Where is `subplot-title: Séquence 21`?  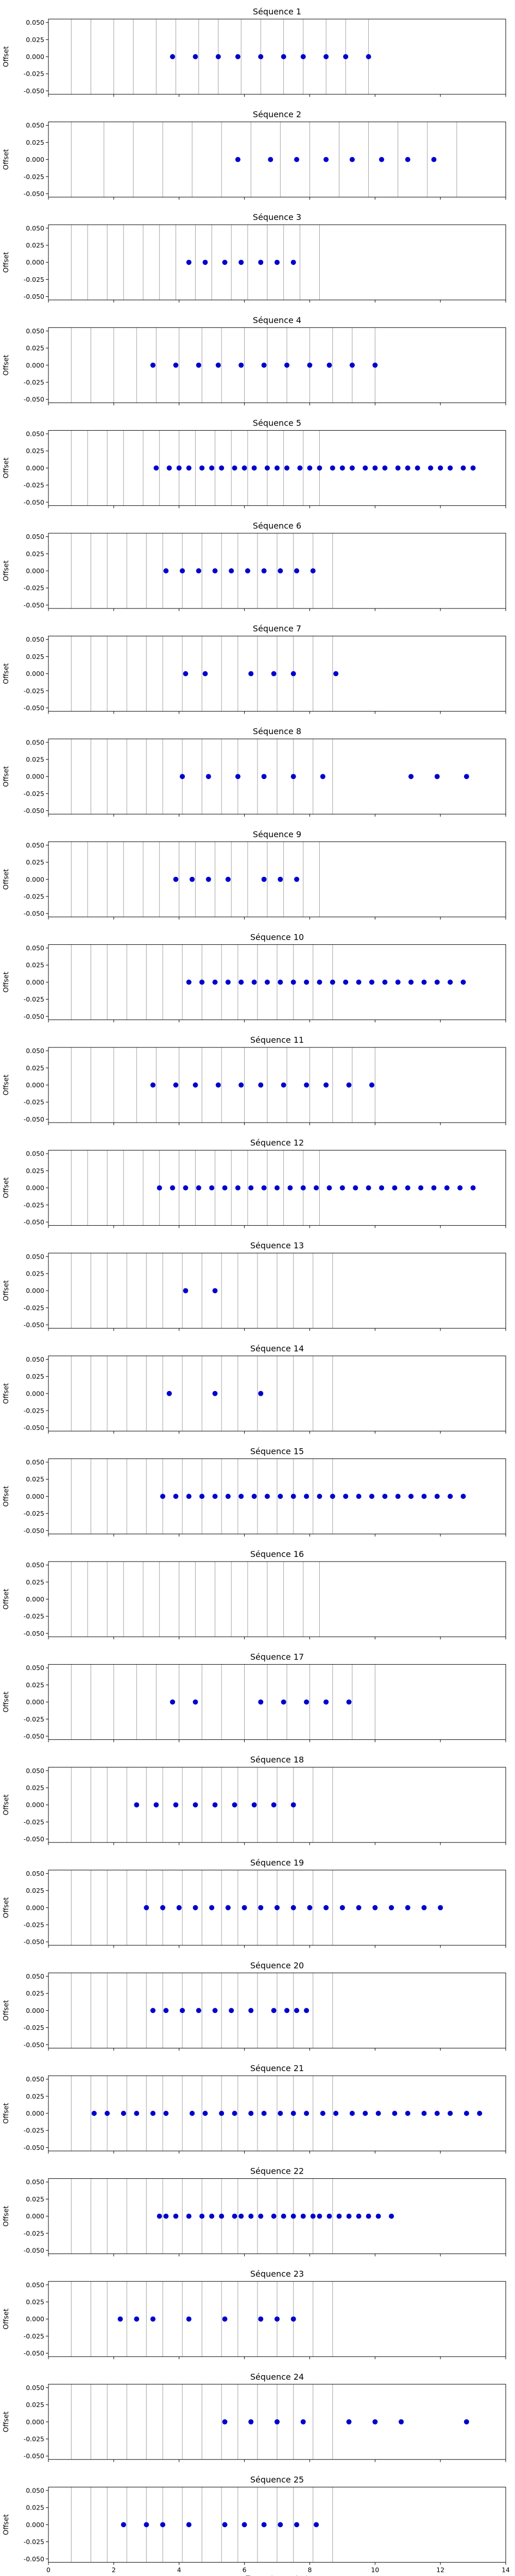
subplot-title: Séquence 21 is located at coordinates (277, 2068).